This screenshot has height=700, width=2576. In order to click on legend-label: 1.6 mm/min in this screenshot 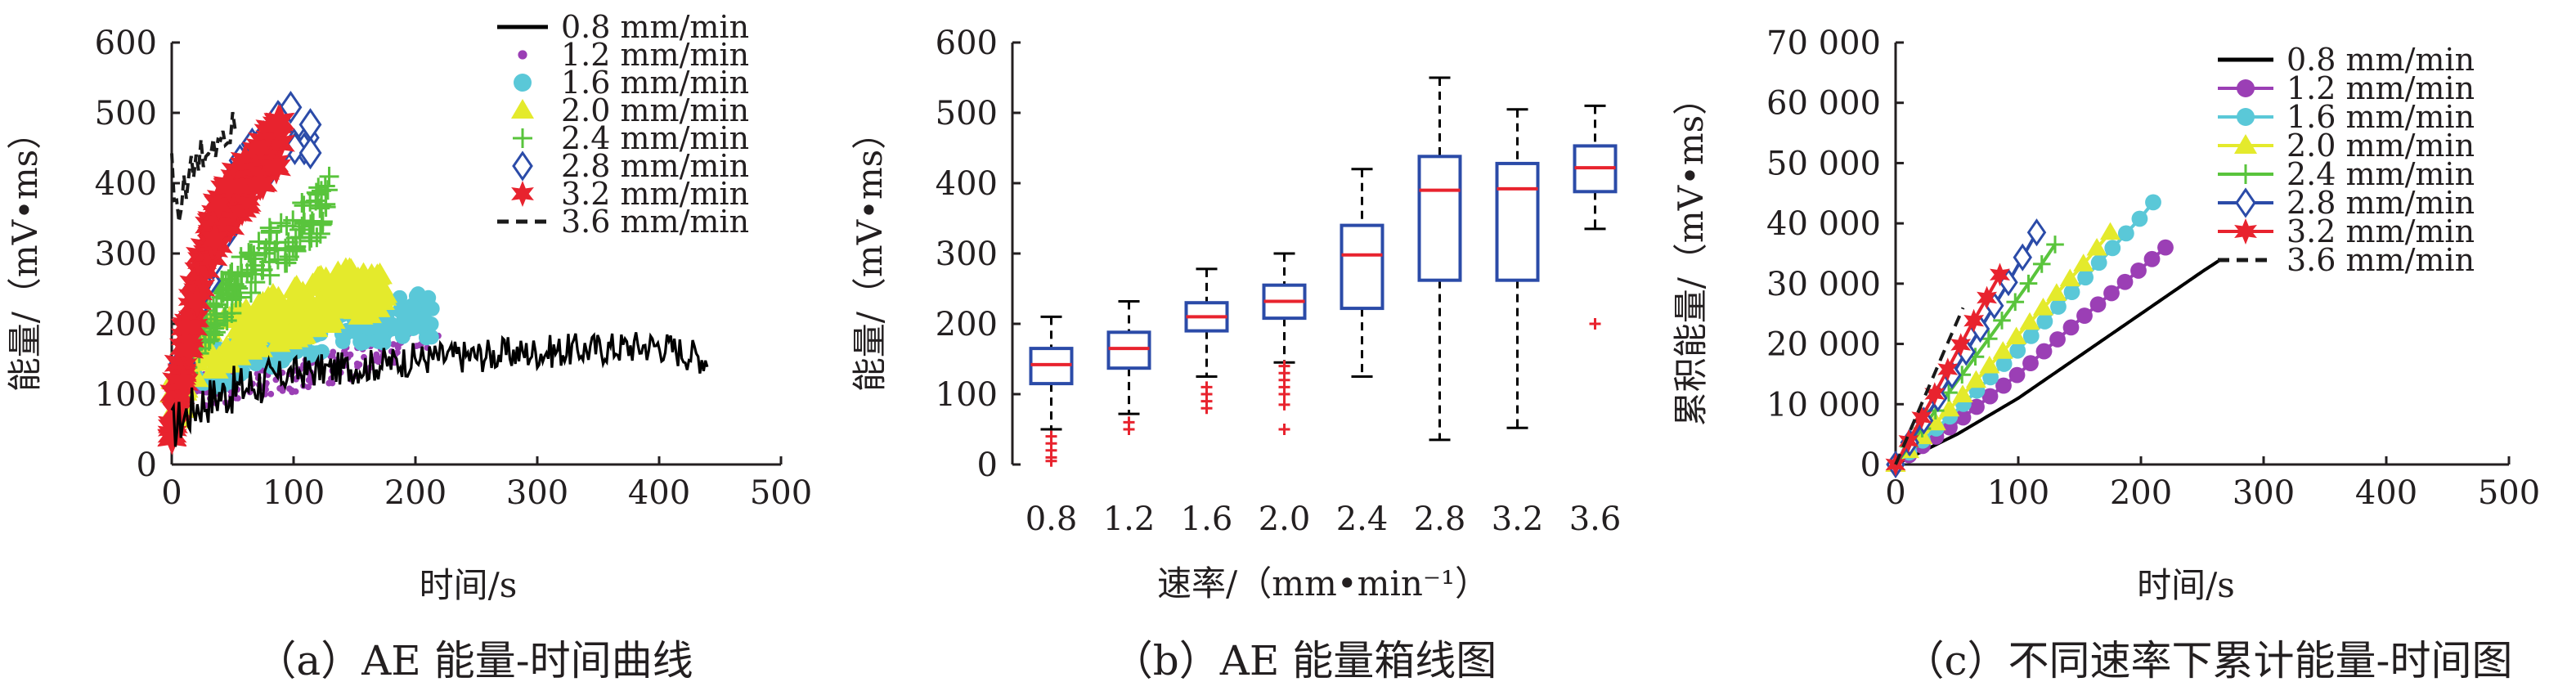, I will do `click(655, 83)`.